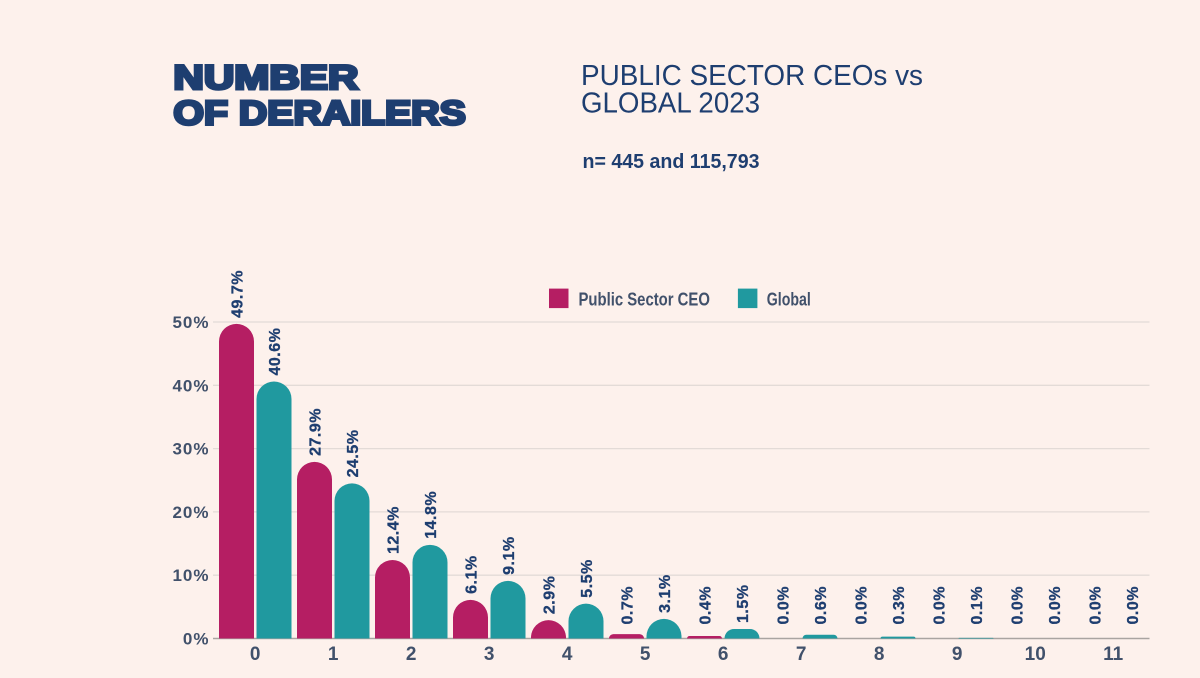 The height and width of the screenshot is (678, 1200). I want to click on svg-text: 5.5%, so click(587, 578).